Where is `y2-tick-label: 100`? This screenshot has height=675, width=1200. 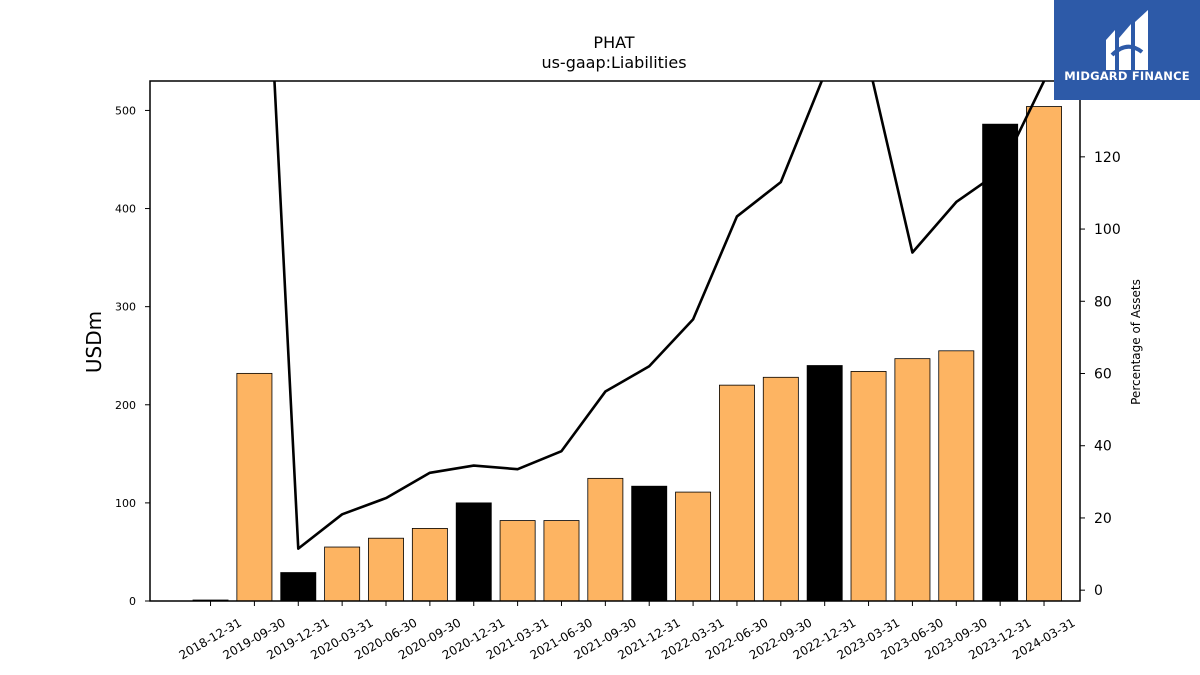
y2-tick-label: 100 is located at coordinates (1107, 230).